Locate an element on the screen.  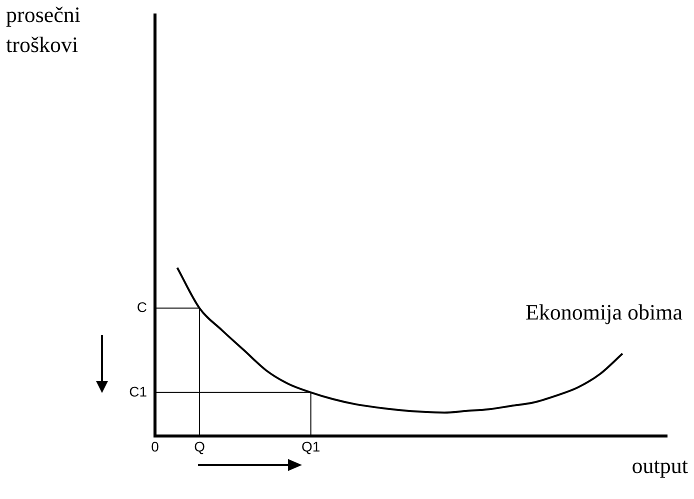
x-tick-label: Q is located at coordinates (200, 446).